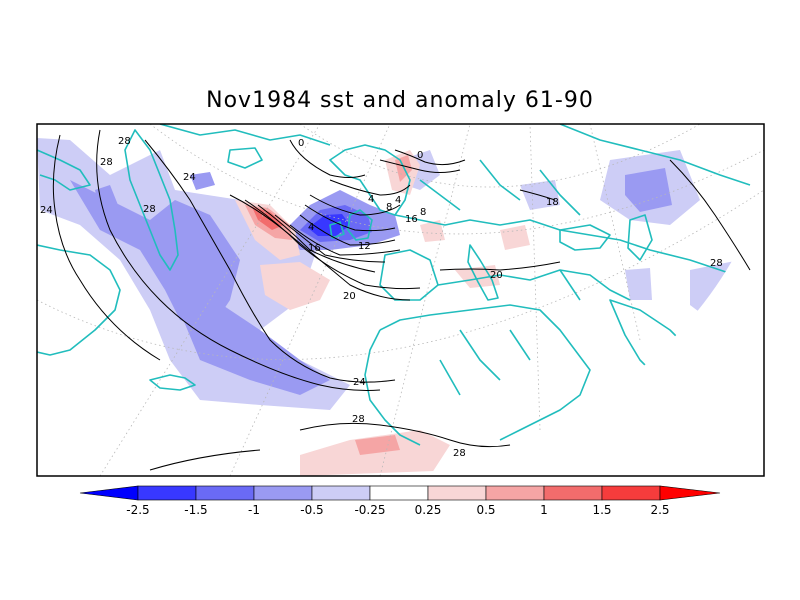 The width and height of the screenshot is (800, 600). Describe the element at coordinates (534, 285) in the screenshot. I see `coastline-mediterranean` at that location.